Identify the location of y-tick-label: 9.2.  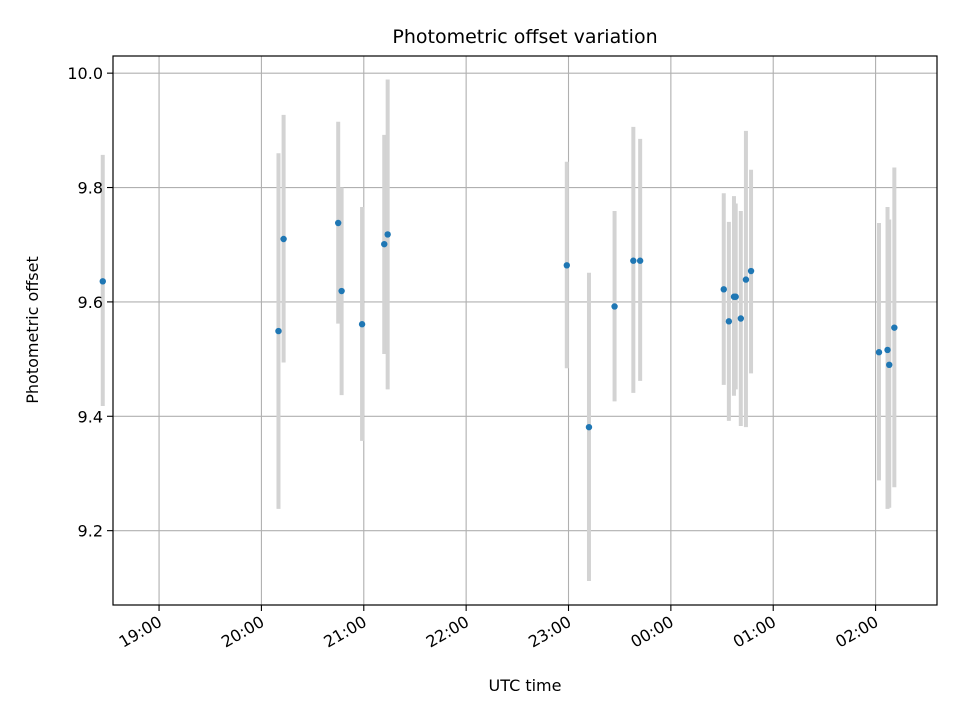
(90, 531).